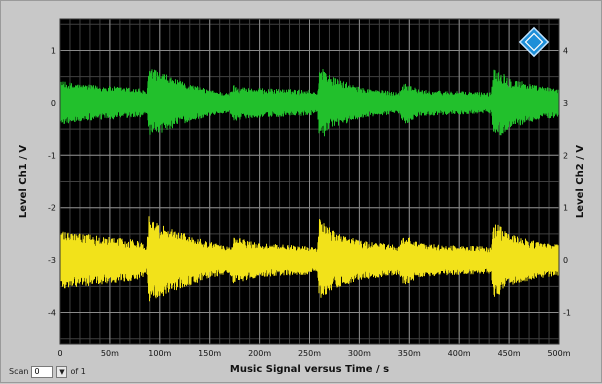  What do you see at coordinates (565, 208) in the screenshot?
I see `y-right-tick-label: 1` at bounding box center [565, 208].